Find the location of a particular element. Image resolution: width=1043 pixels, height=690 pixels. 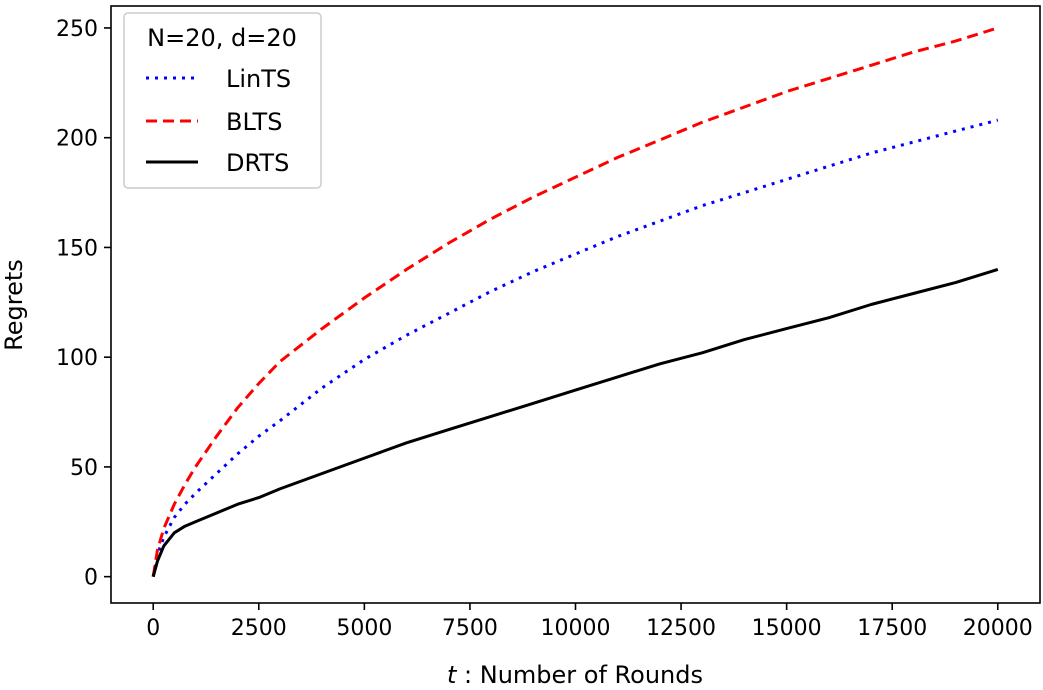

x-tick-label: 7500 is located at coordinates (470, 628).